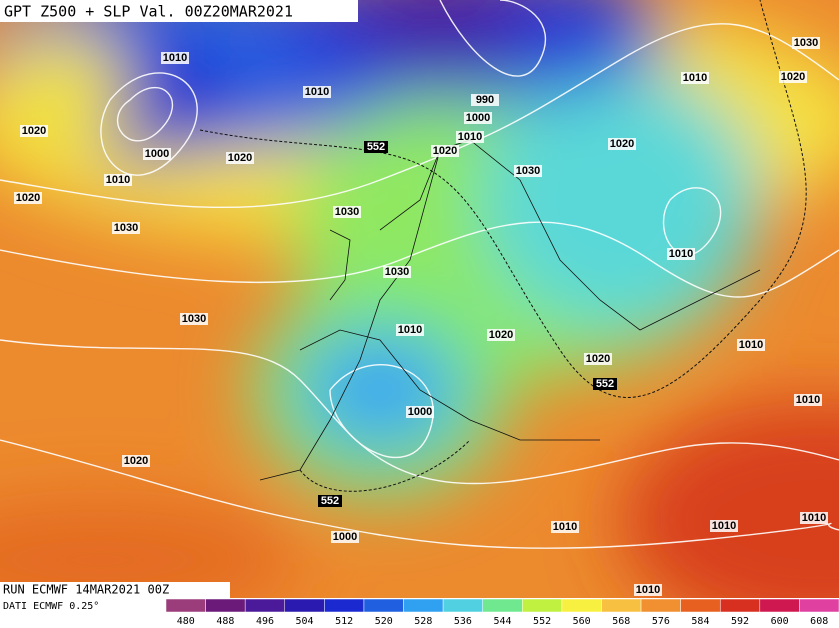 This screenshot has width=839, height=628. Describe the element at coordinates (621, 621) in the screenshot. I see `colorbar-tick-label: 568` at that location.